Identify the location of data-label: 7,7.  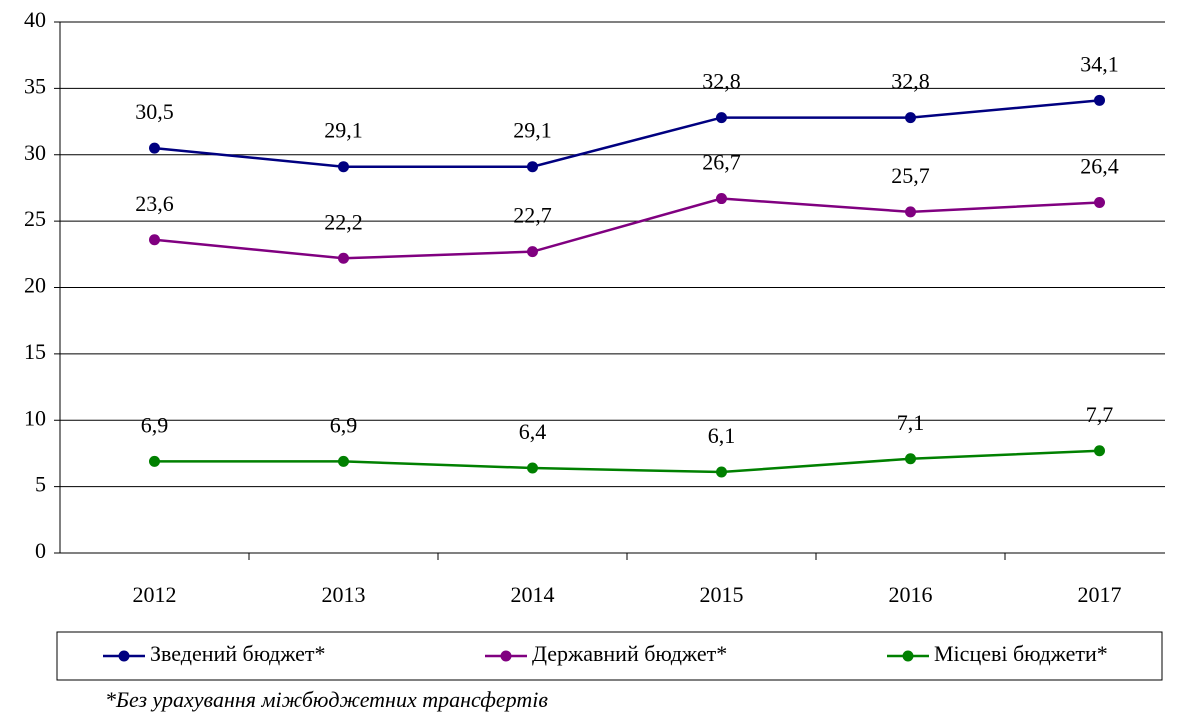
(1100, 414).